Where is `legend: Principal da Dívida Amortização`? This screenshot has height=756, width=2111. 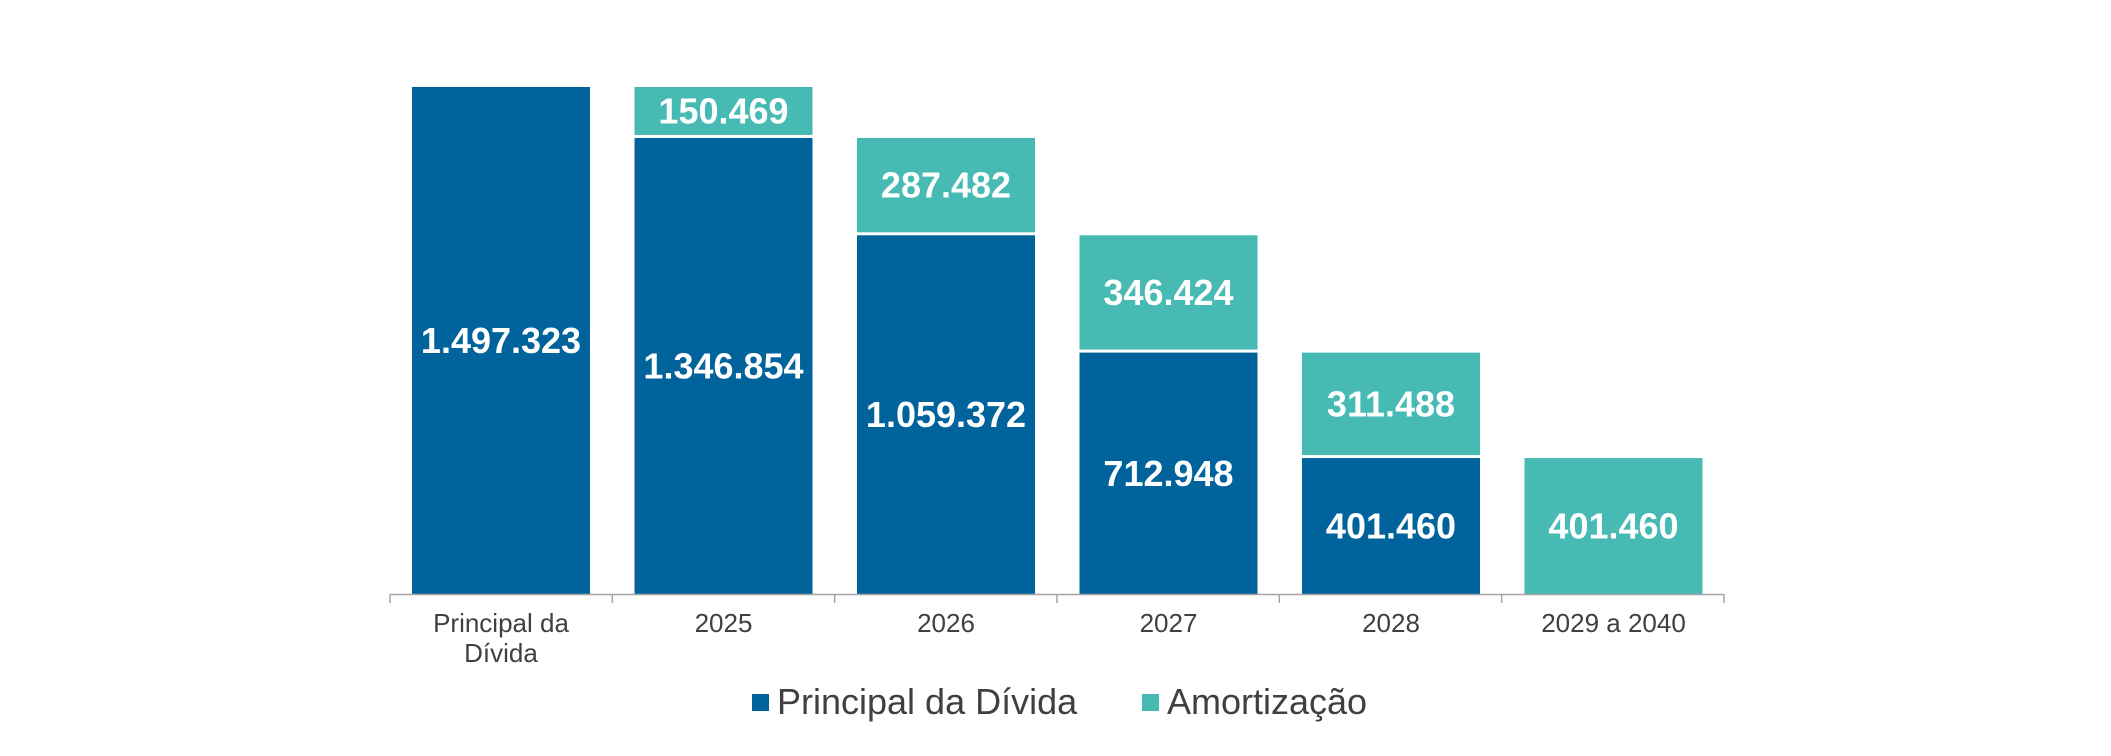 legend: Principal da Dívida Amortização is located at coordinates (1059, 701).